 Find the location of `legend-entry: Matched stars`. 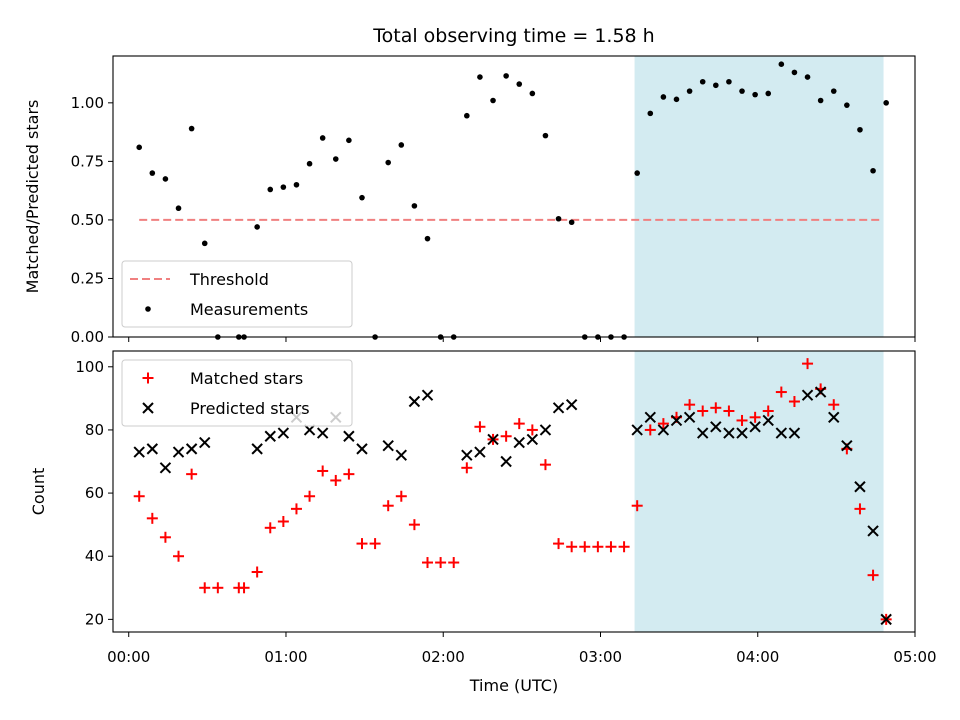

legend-entry: Matched stars is located at coordinates (222, 378).